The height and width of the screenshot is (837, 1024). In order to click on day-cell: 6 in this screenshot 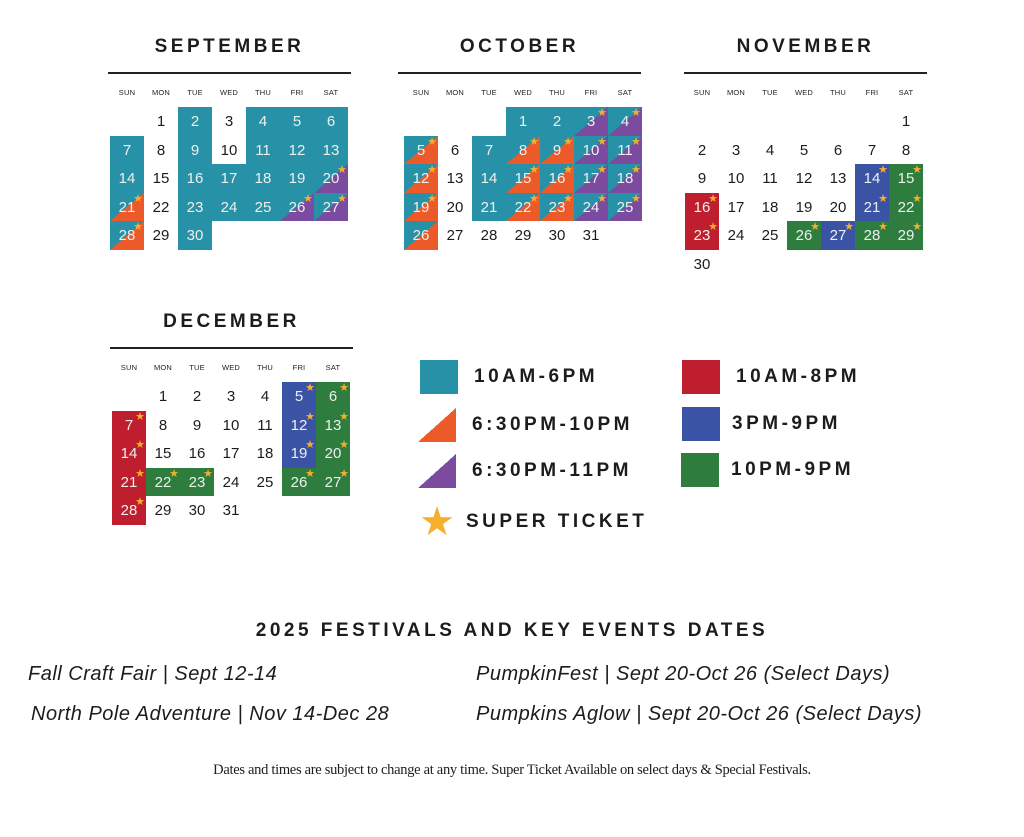, I will do `click(455, 150)`.